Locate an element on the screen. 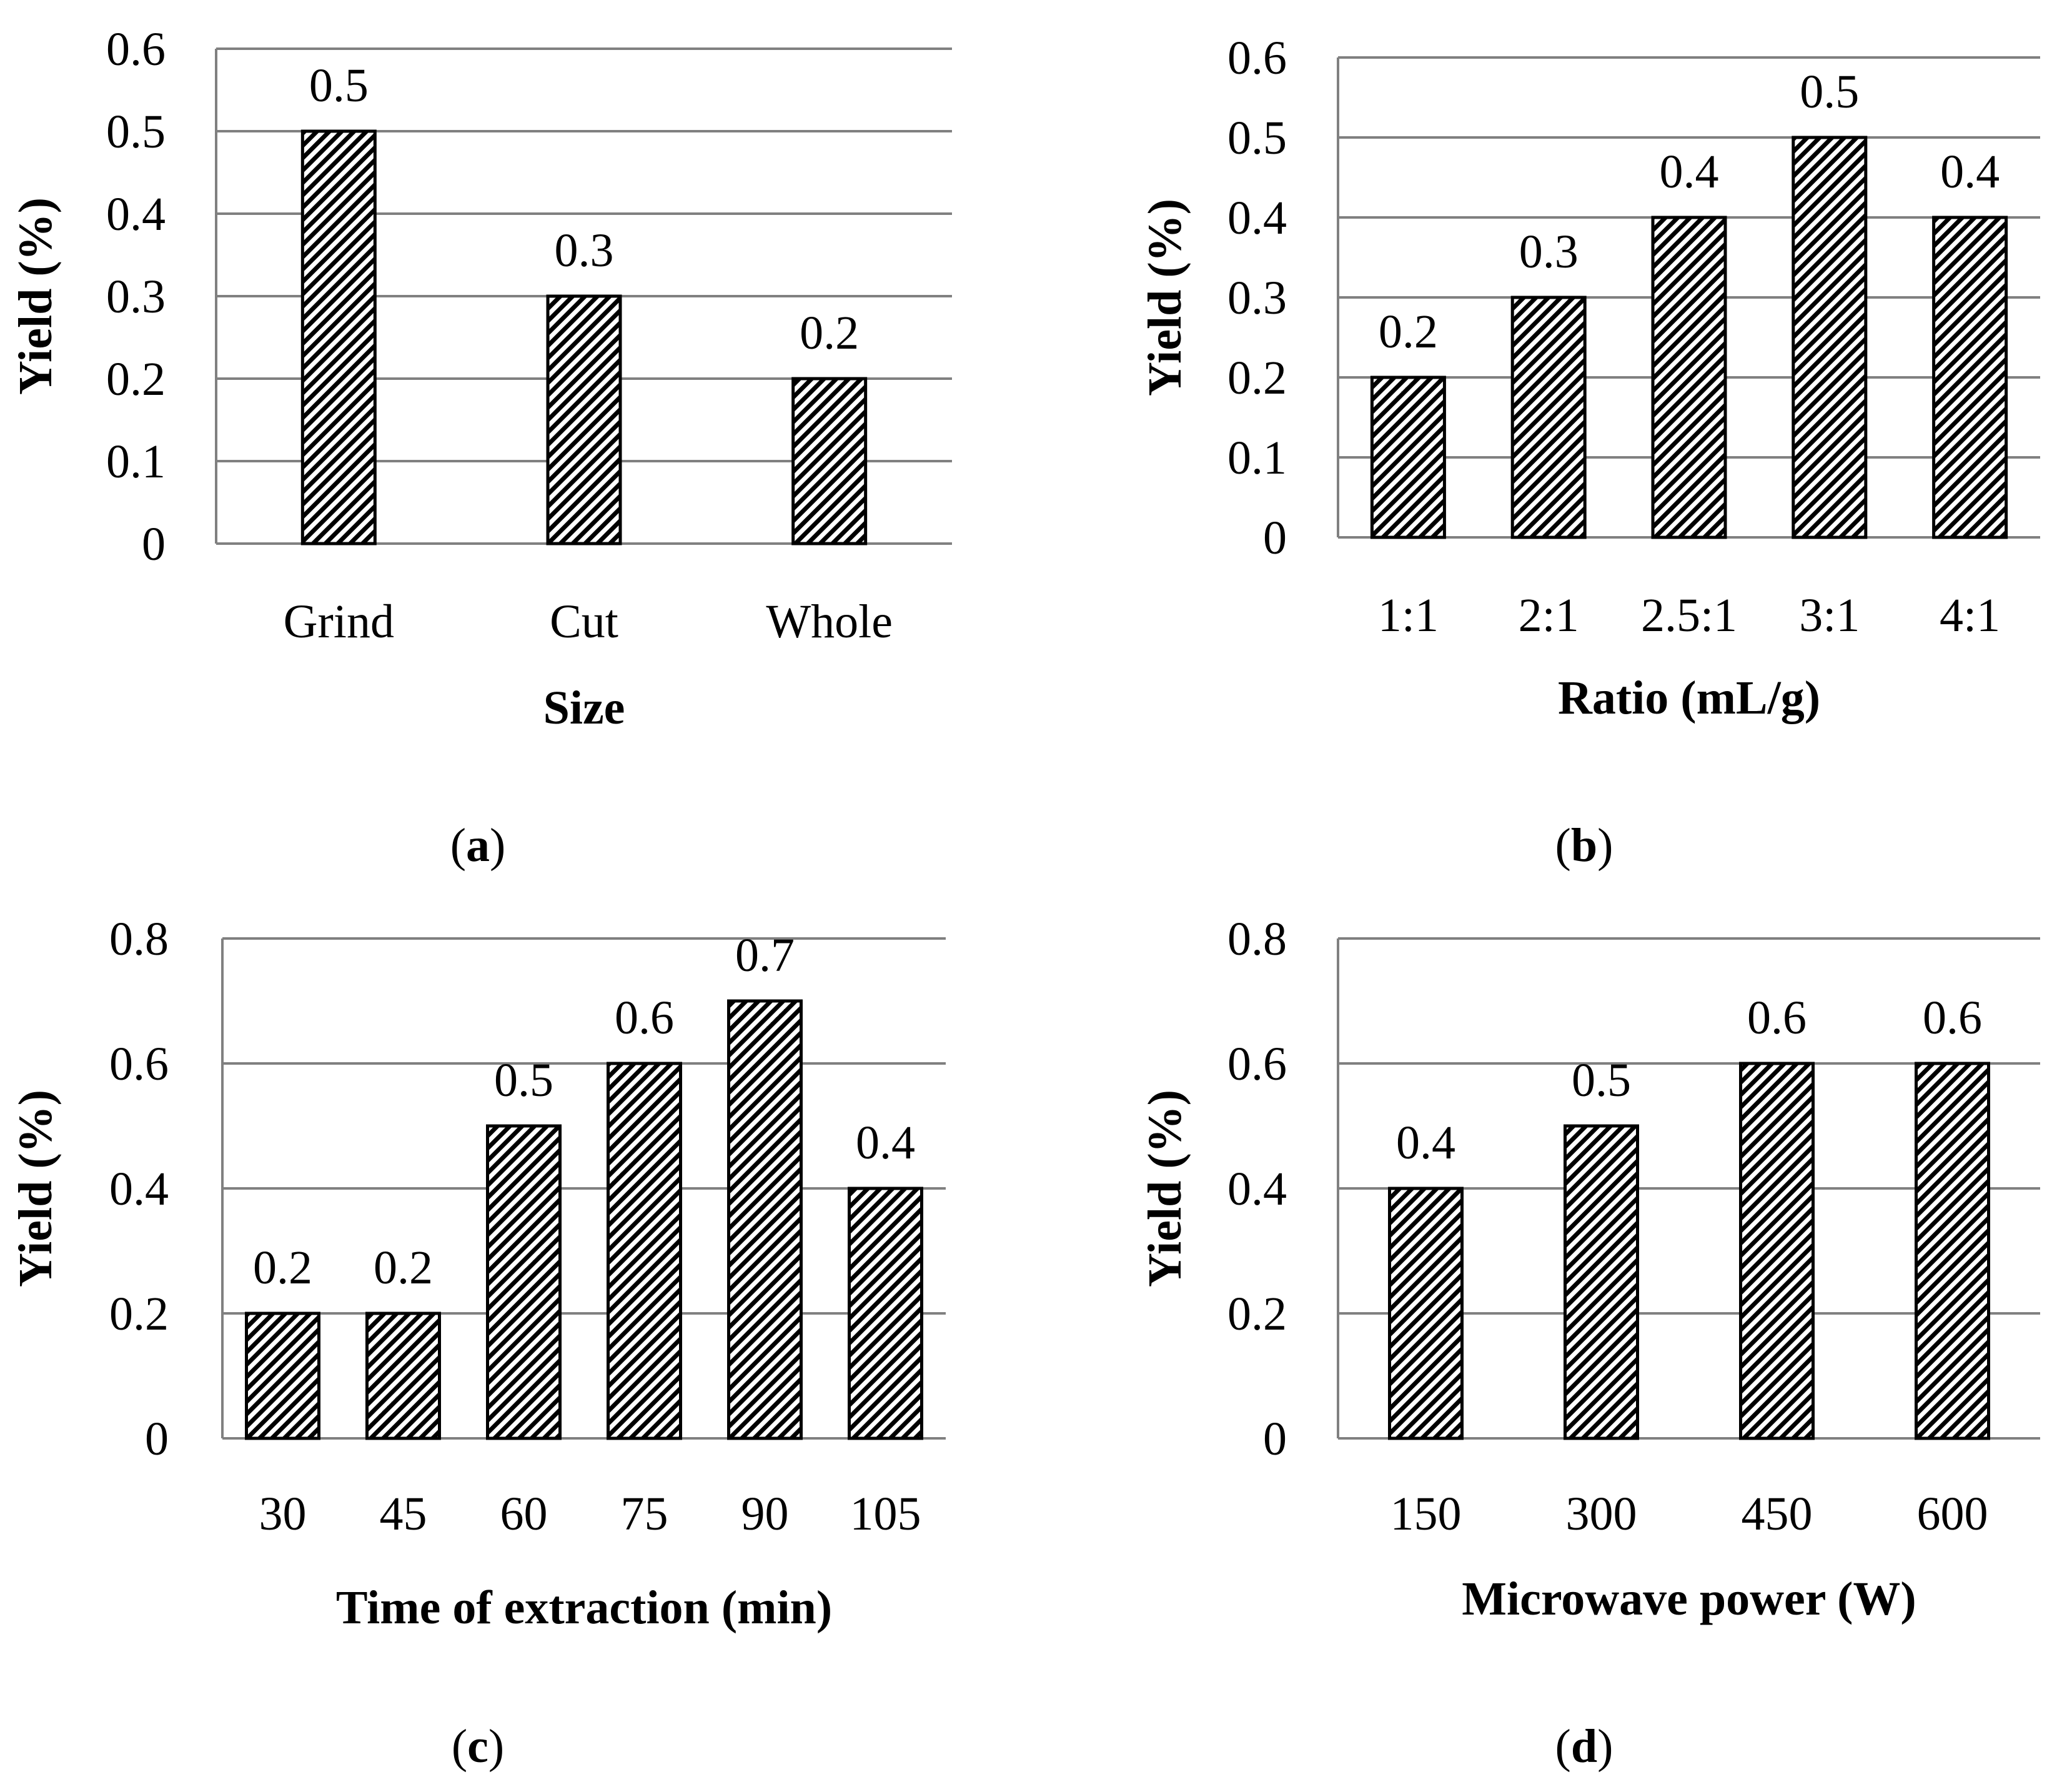  x-tick-label: Grind is located at coordinates (339, 621).